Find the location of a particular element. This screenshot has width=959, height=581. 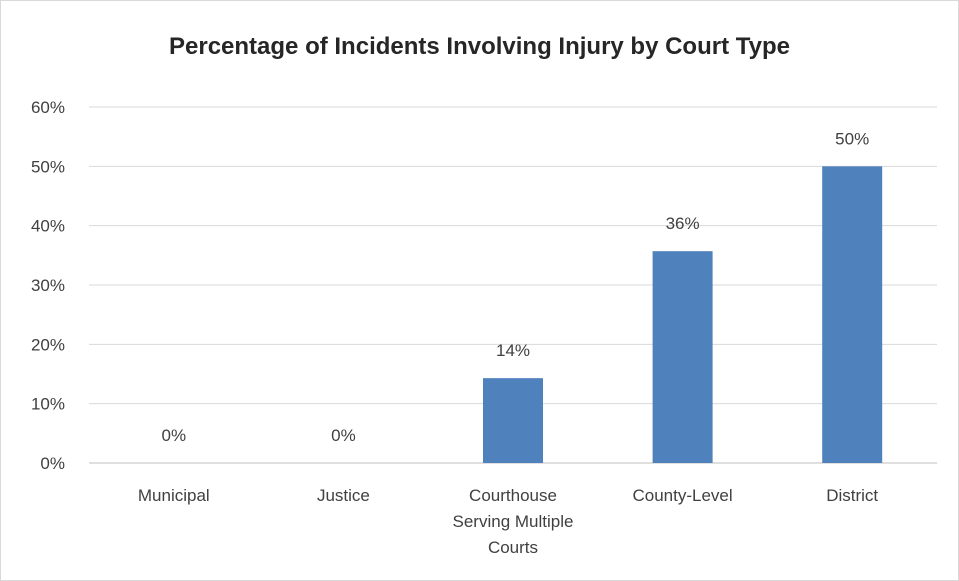

x-tick-label: Courthouse is located at coordinates (513, 495).